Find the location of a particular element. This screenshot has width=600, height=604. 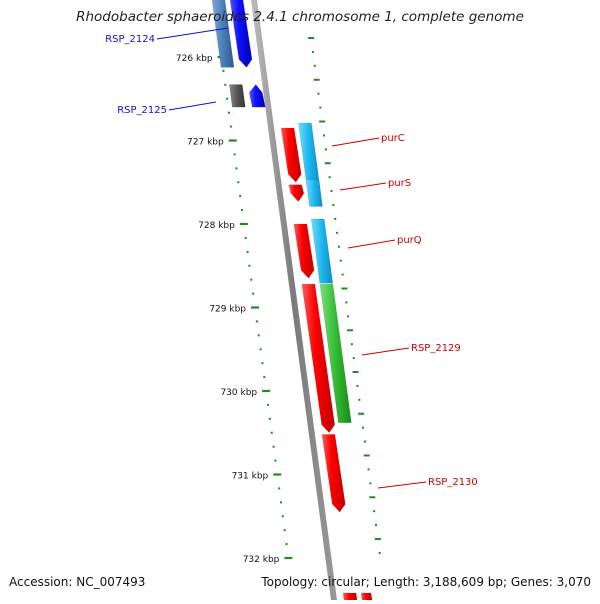

ruler-tick-label: 726 kbp is located at coordinates (194, 59).